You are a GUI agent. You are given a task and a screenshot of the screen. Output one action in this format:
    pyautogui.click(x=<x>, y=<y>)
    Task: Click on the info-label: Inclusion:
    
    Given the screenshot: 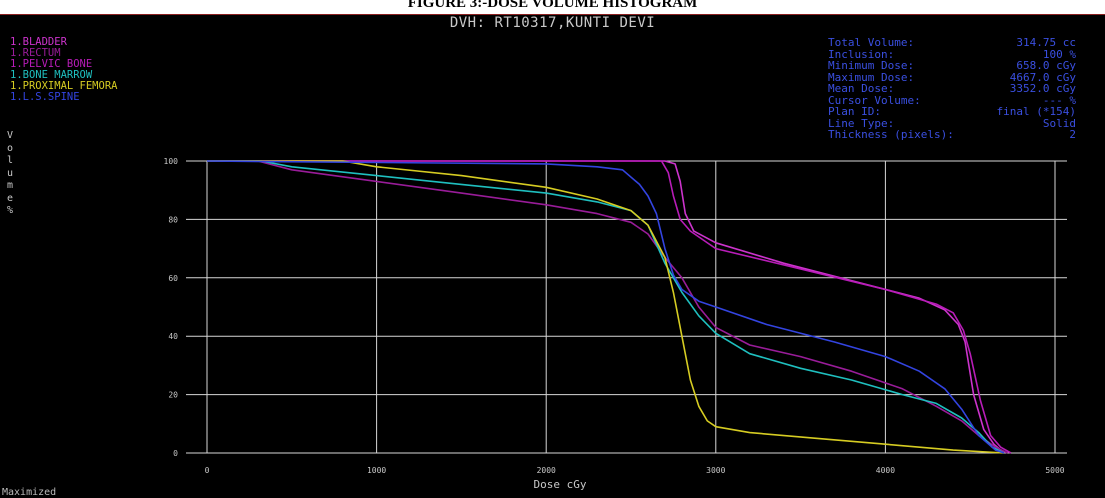 What is the action you would take?
    pyautogui.click(x=861, y=54)
    